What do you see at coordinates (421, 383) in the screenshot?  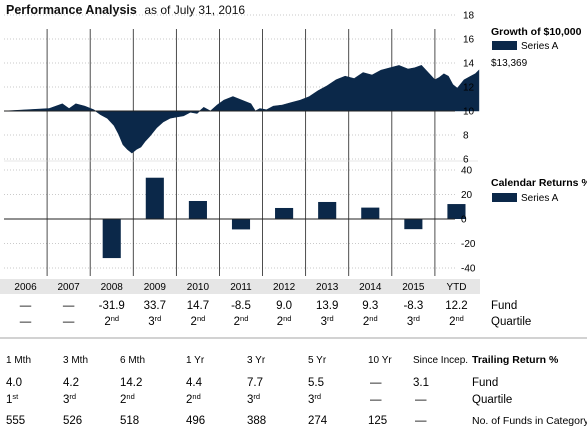 I see `trailing-fund-value: 3.1` at bounding box center [421, 383].